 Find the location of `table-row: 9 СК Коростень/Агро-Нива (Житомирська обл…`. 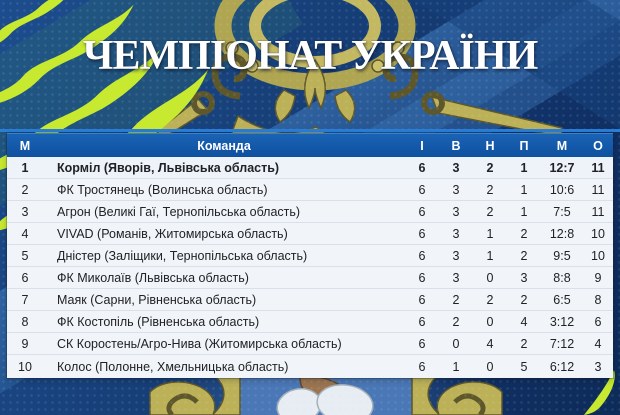

table-row: 9 СК Коростень/Агро-Нива (Житомирська обл… is located at coordinates (310, 344).